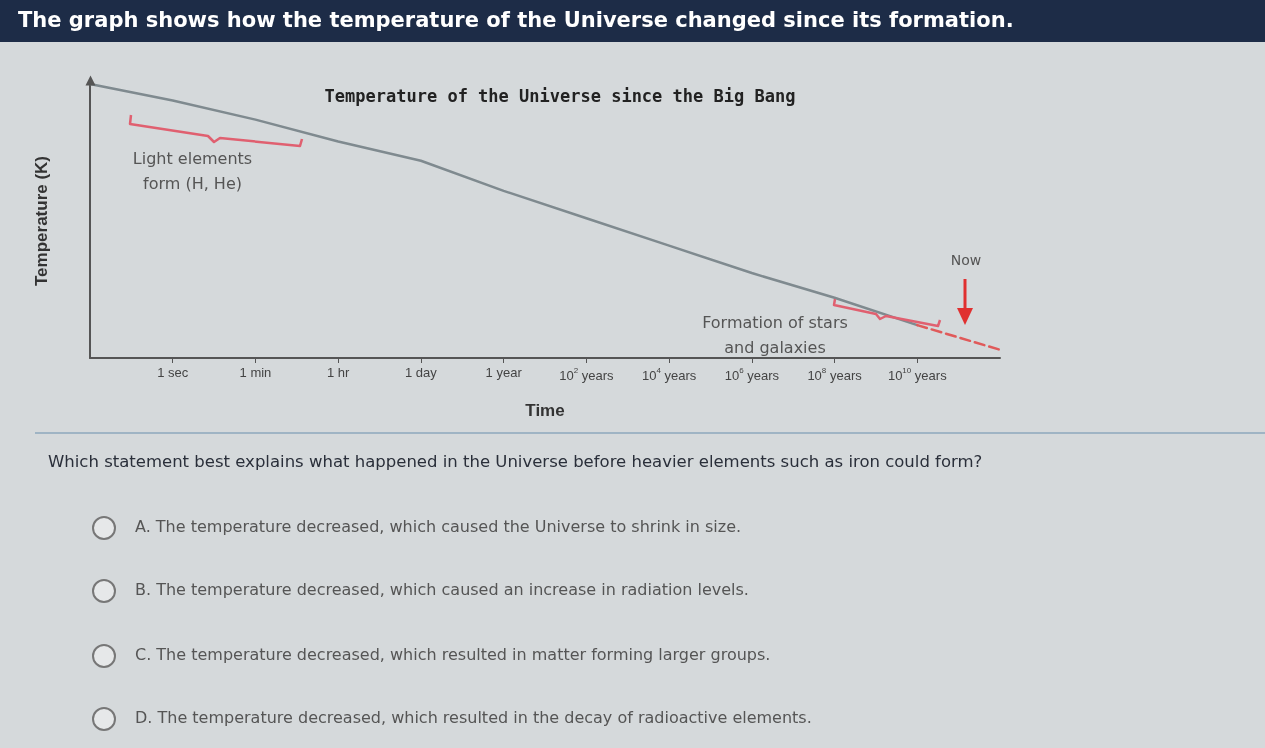 This screenshot has width=1265, height=748. What do you see at coordinates (775, 335) in the screenshot?
I see `annotation: Formation of stars and galaxies` at bounding box center [775, 335].